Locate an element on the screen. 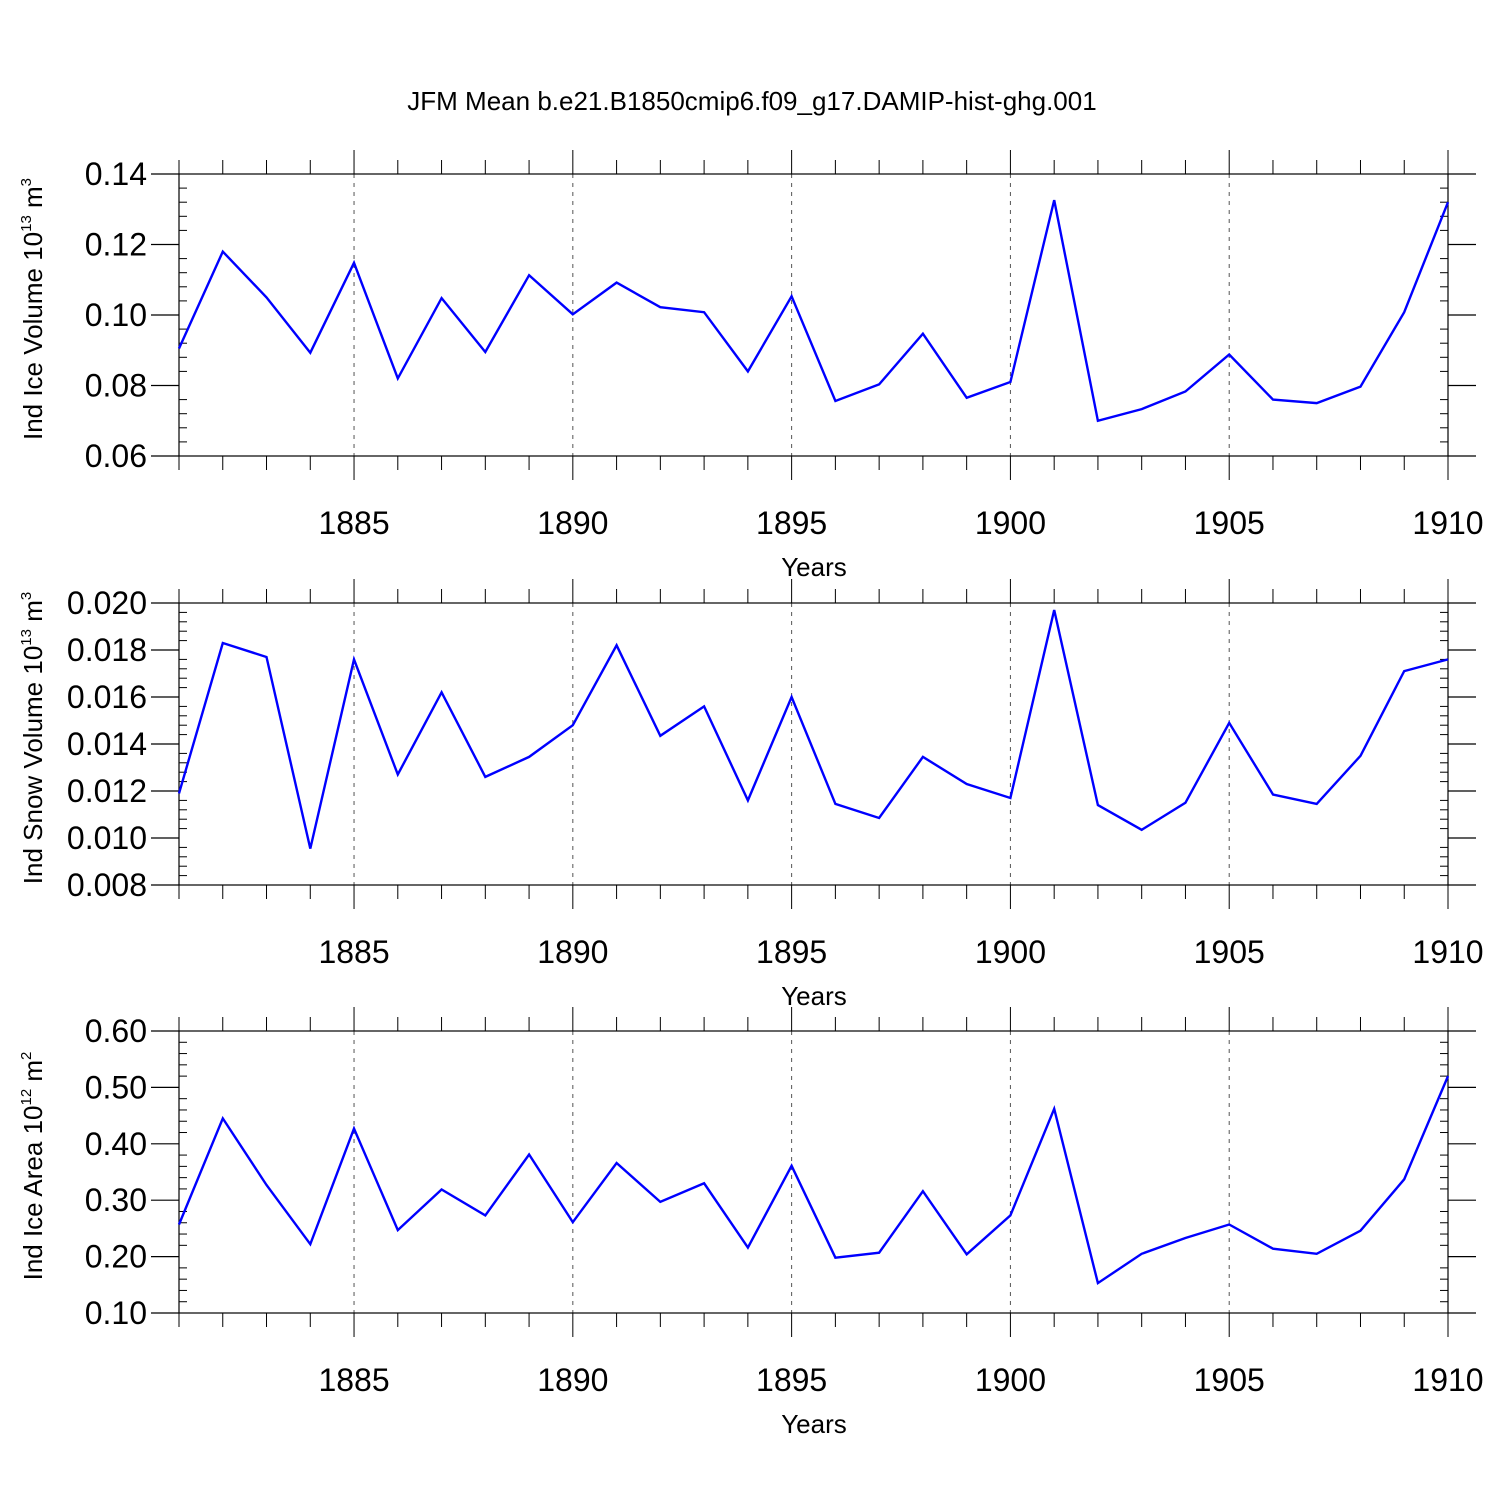  y-tick-label: 0.012 is located at coordinates (107, 791).